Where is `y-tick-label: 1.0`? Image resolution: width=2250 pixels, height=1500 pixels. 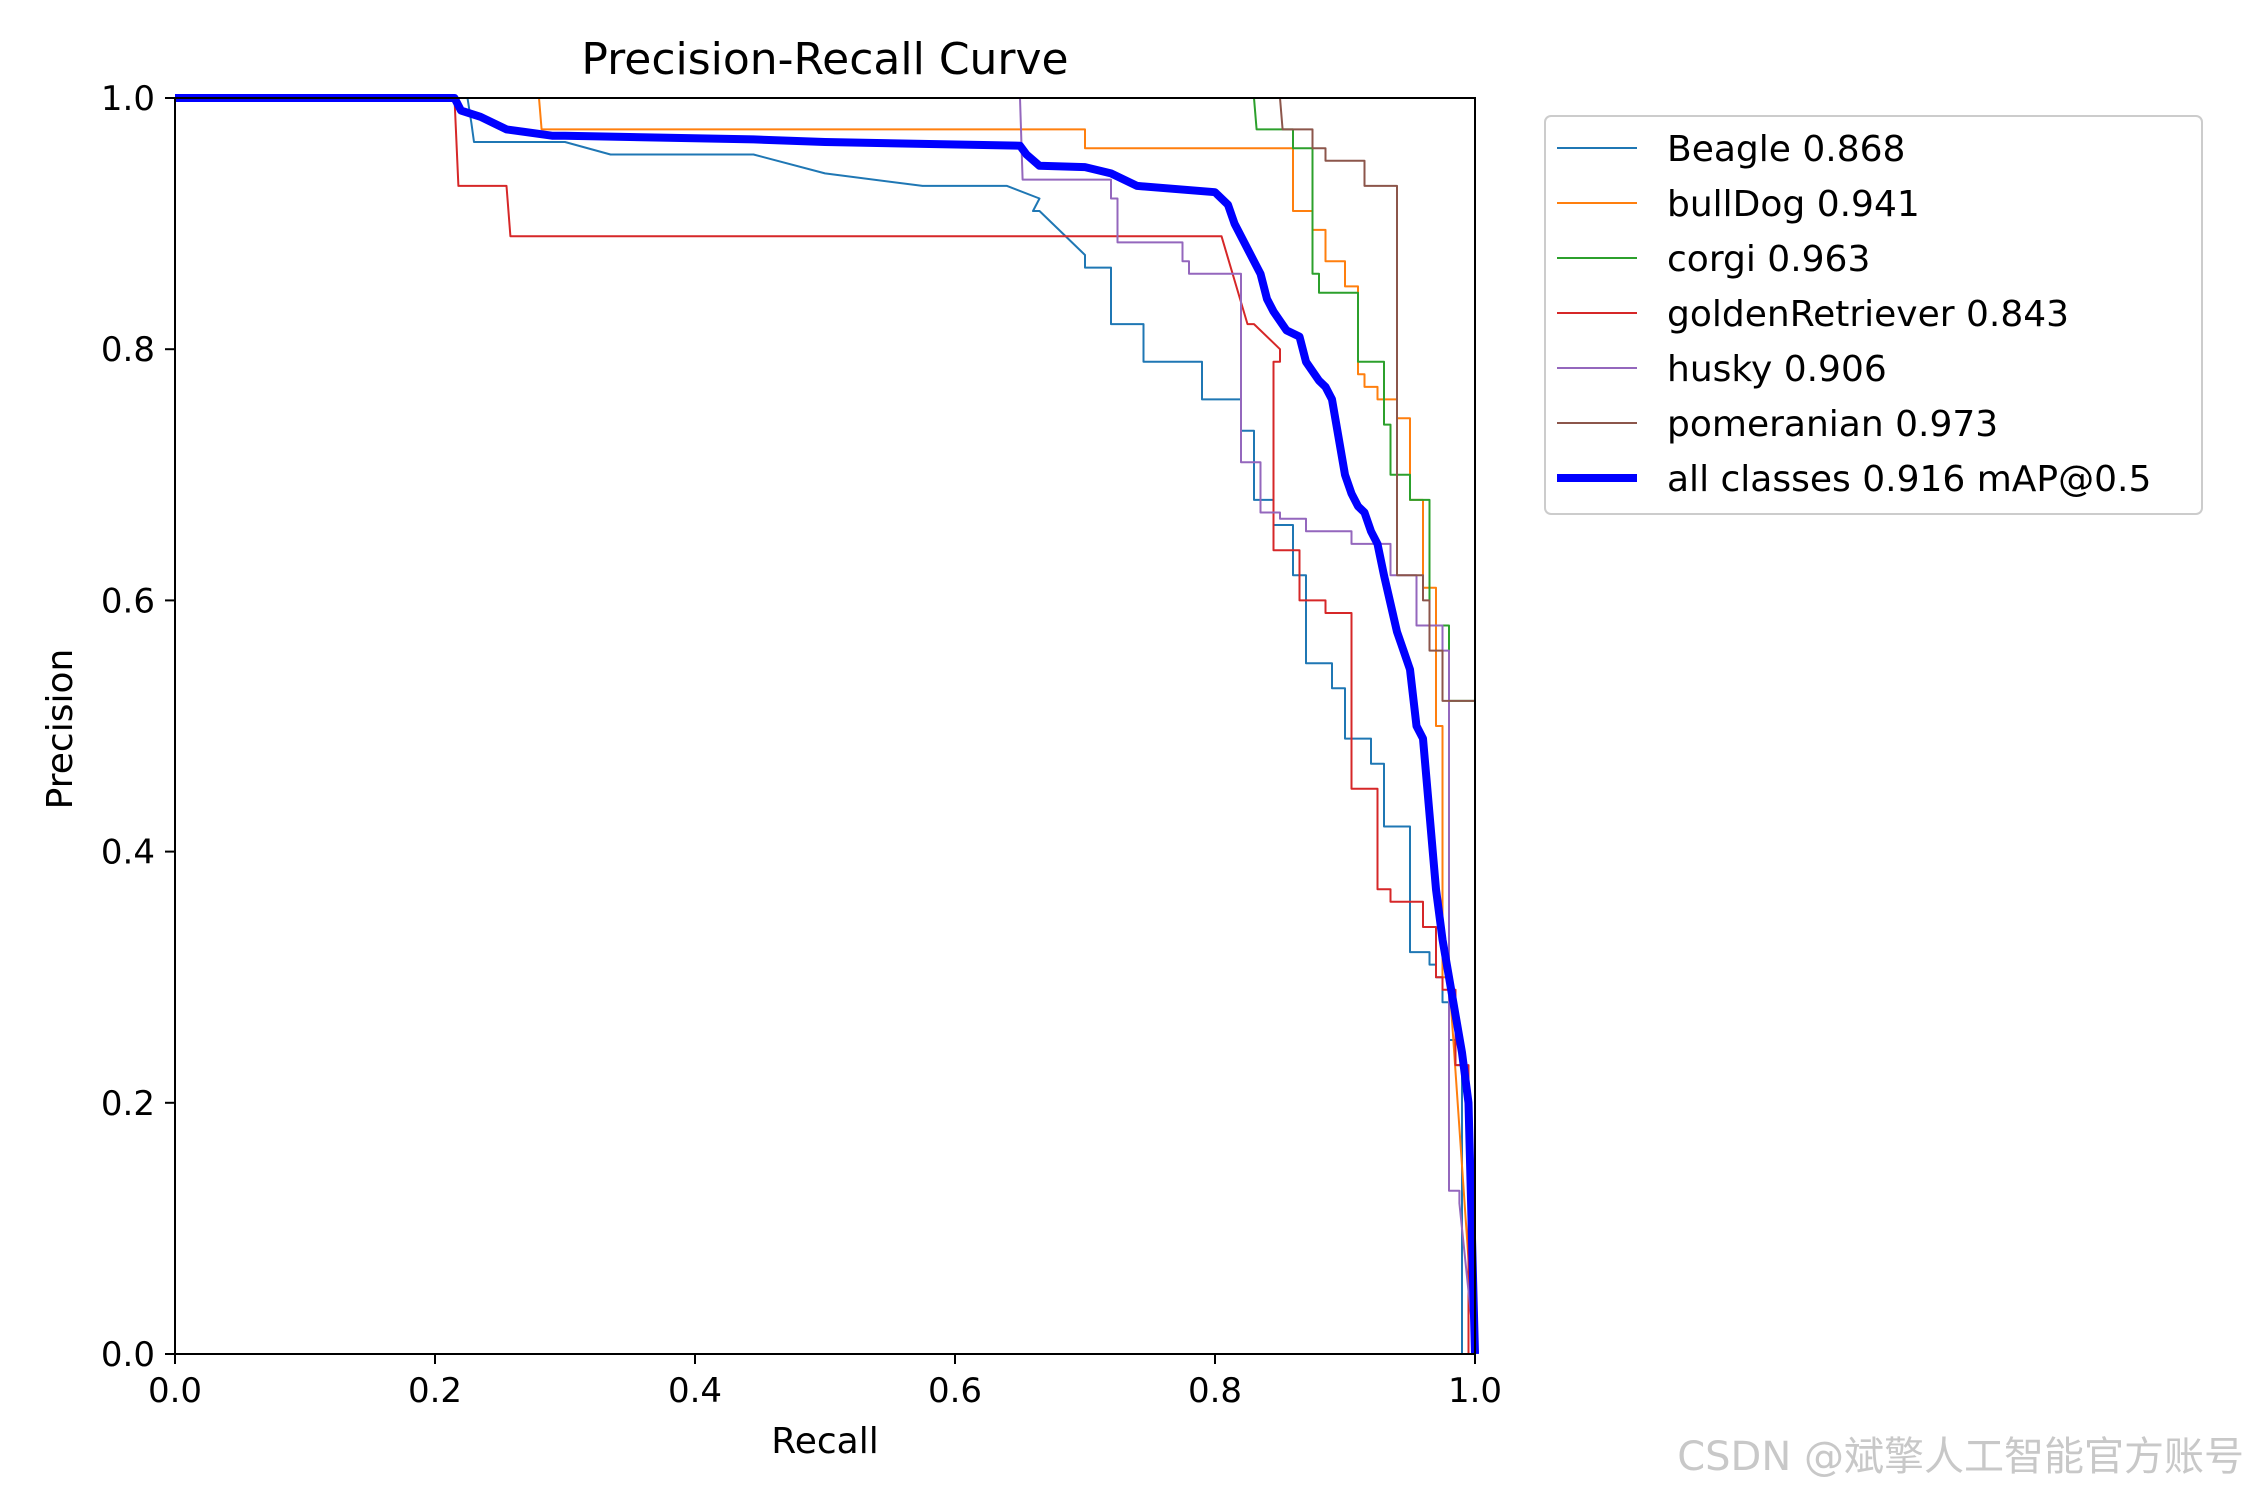 y-tick-label: 1.0 is located at coordinates (128, 99).